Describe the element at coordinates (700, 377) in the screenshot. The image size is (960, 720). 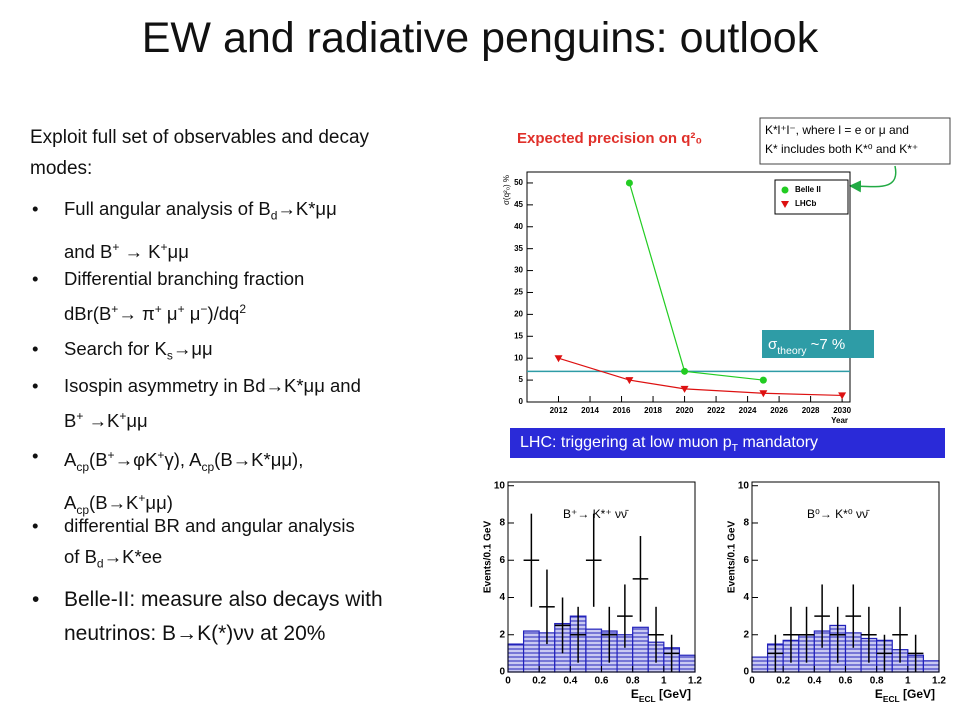
I see `series-line` at that location.